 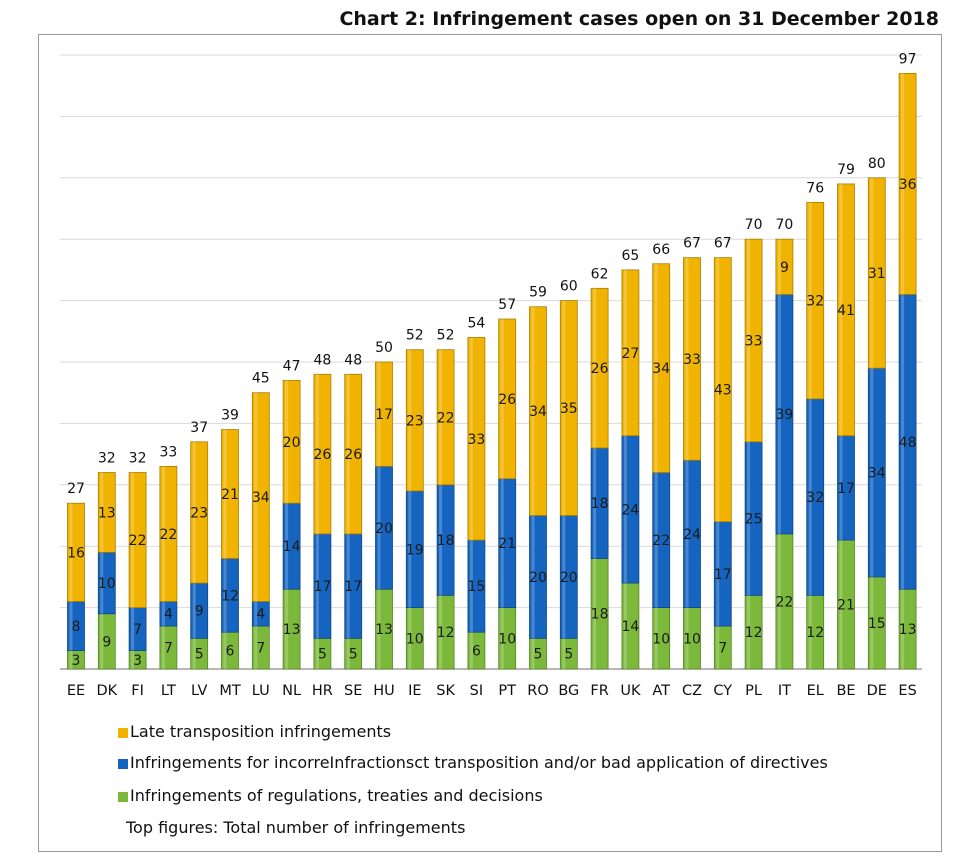 I want to click on x-tick-label: LU, so click(x=261, y=691).